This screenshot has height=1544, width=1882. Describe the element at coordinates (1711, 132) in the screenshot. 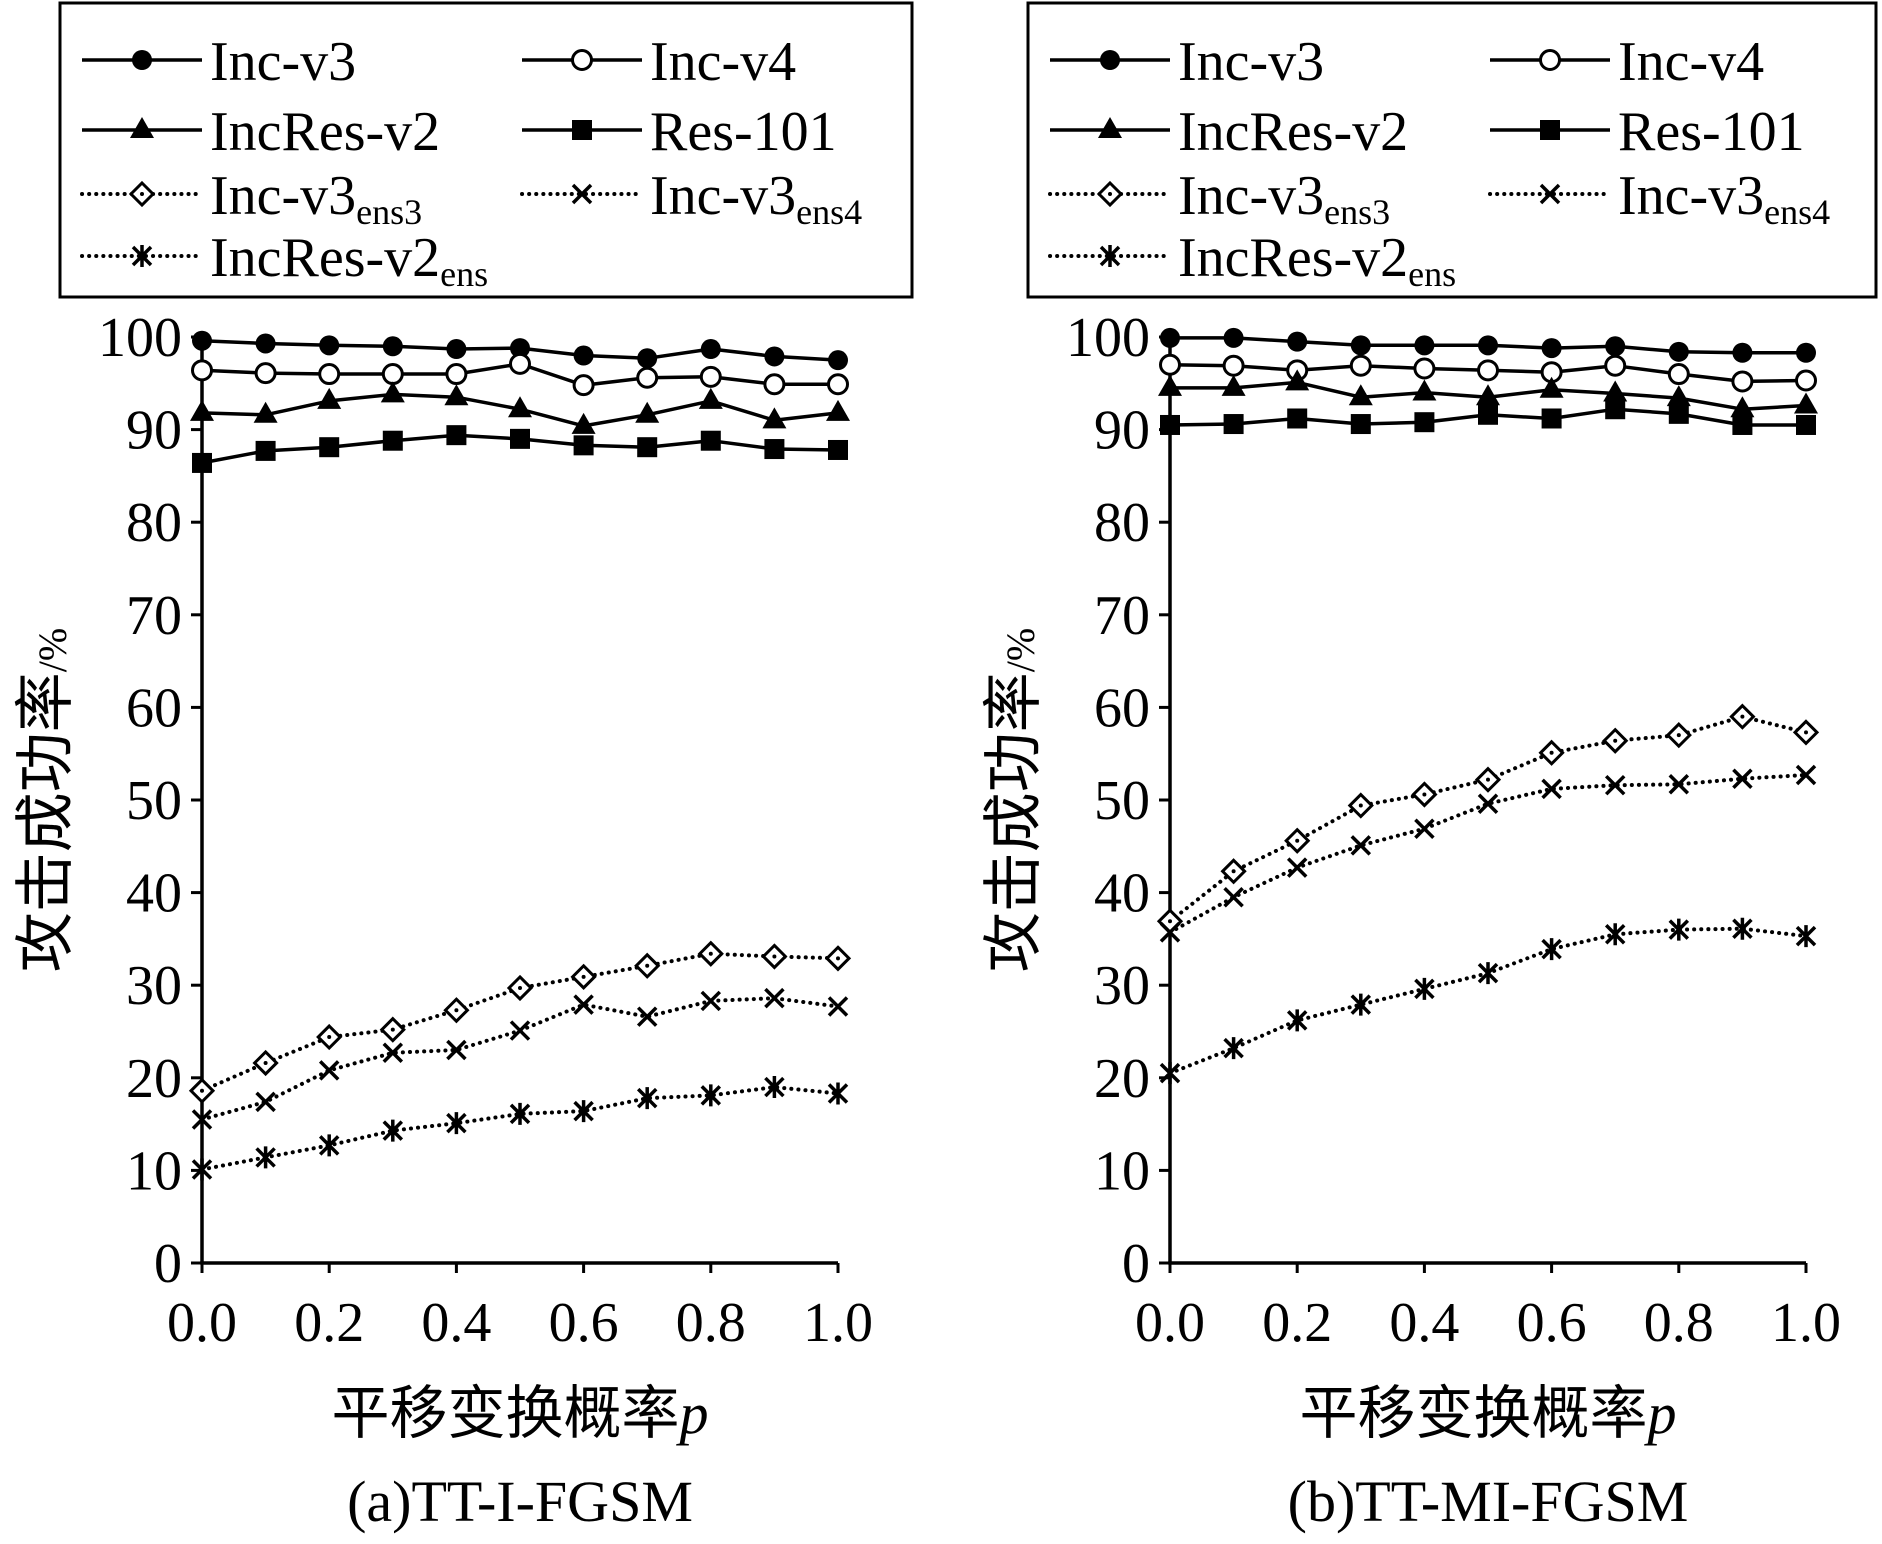

I see `legend-label-name: Res-101` at that location.